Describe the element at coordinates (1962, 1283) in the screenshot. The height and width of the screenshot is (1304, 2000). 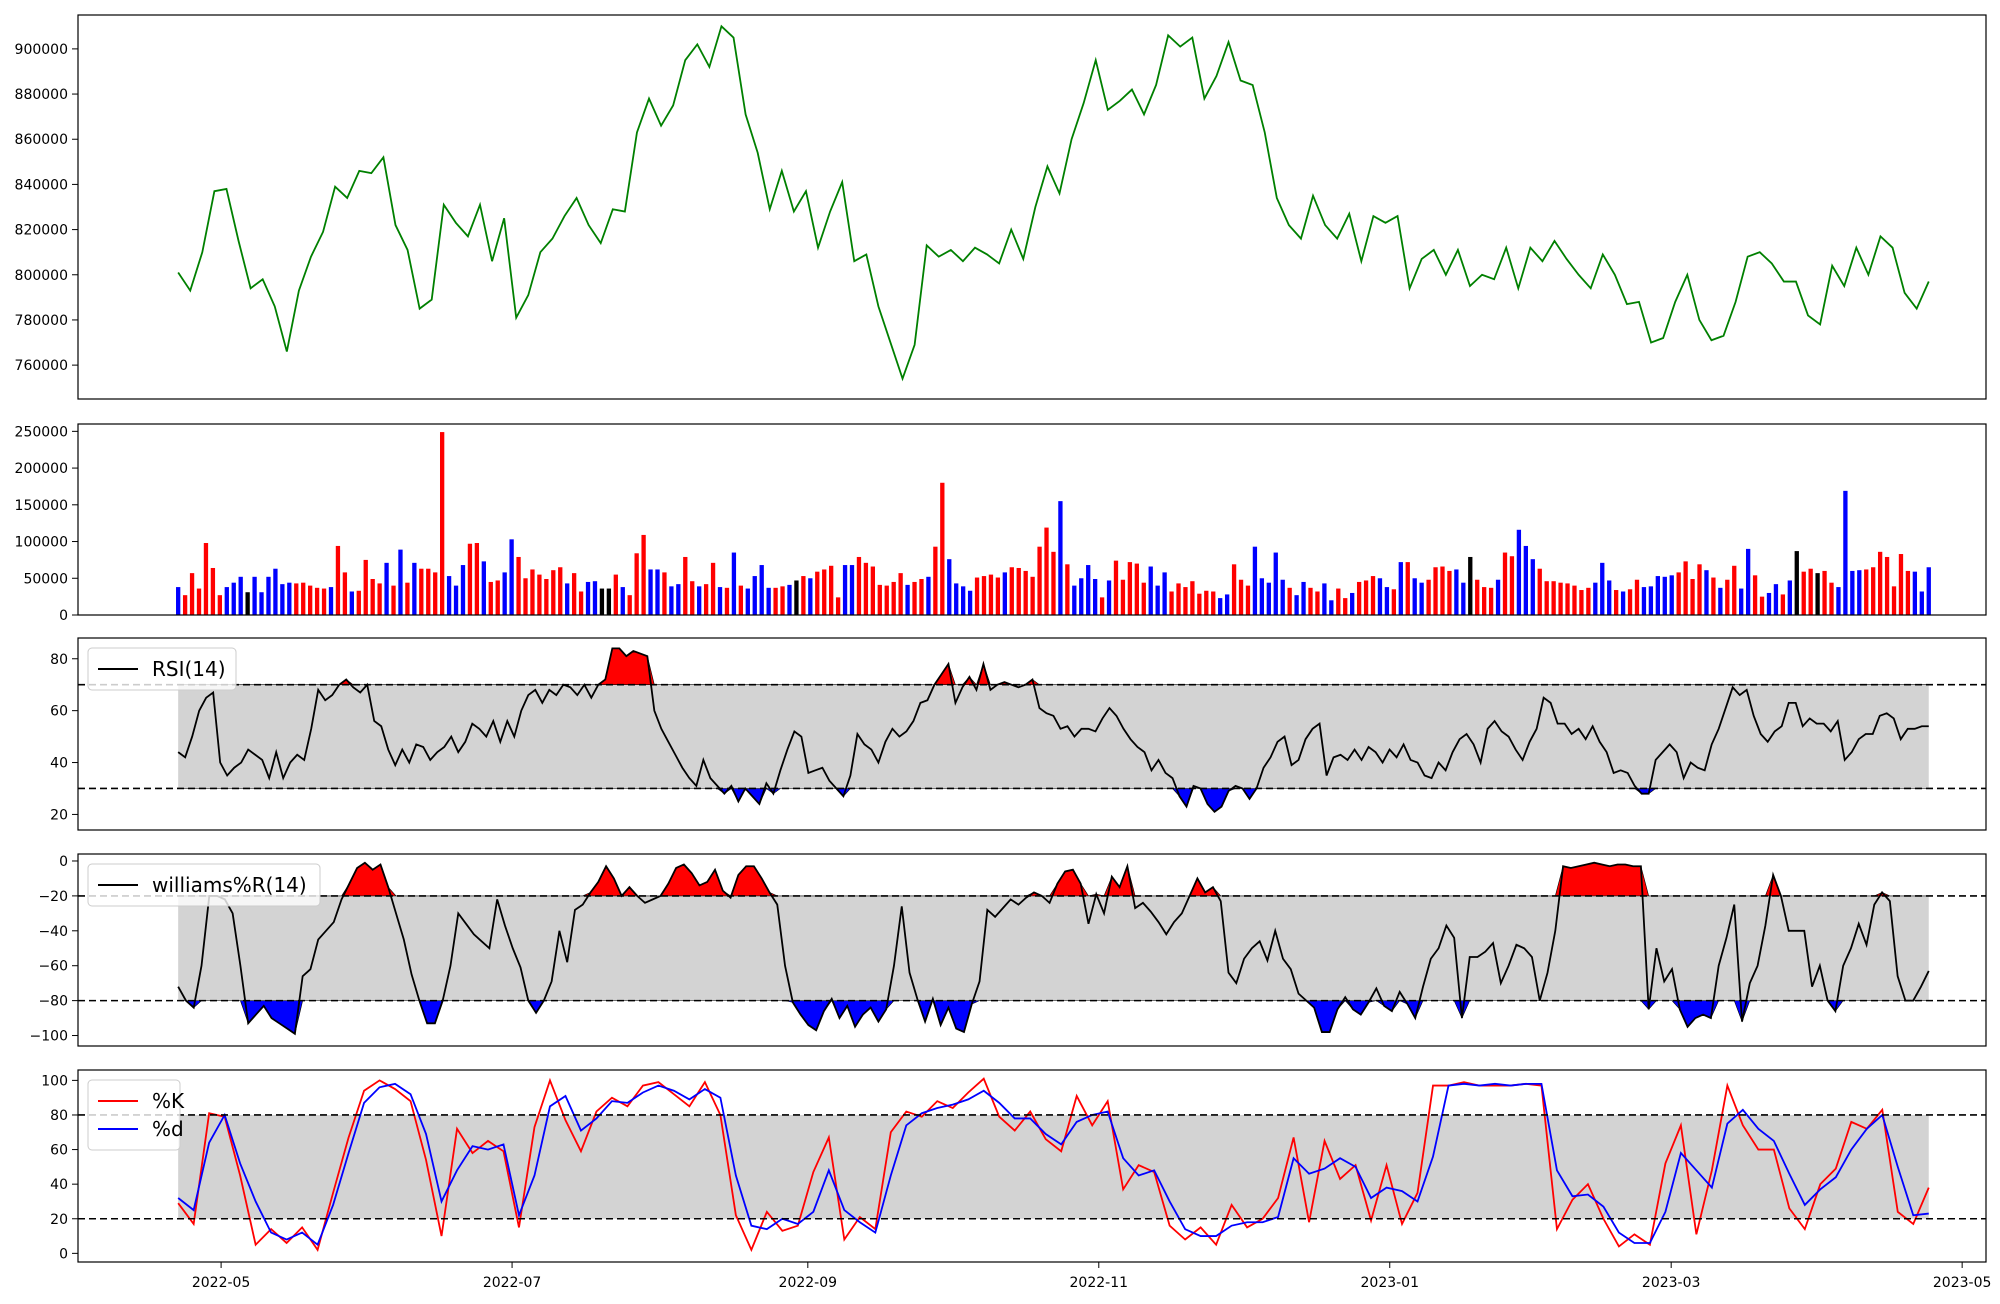
I see `x-tick-label: 2023-05` at that location.